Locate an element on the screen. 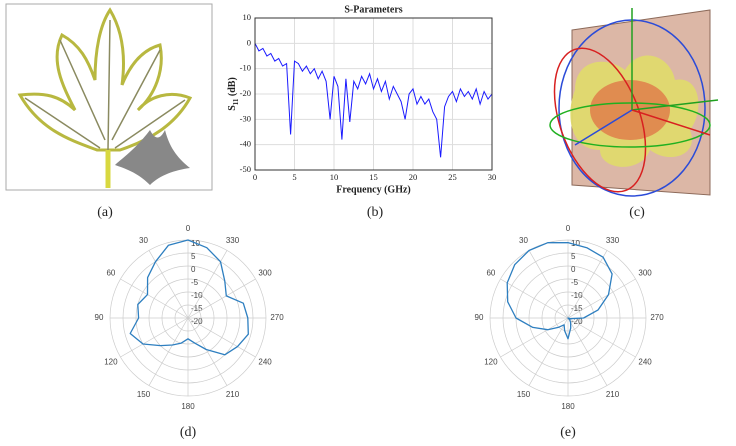 Image resolution: width=736 pixels, height=446 pixels. y-label-main: S is located at coordinates (232, 108).